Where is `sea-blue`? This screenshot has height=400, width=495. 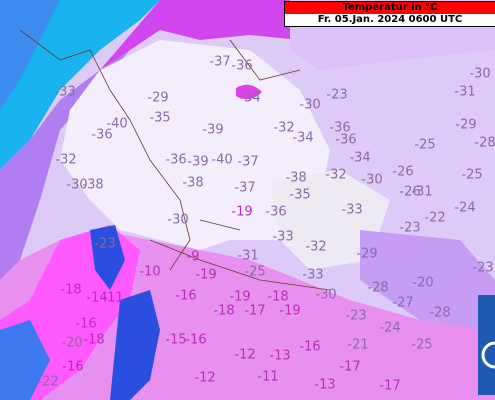
sea-blue is located at coordinates (30, 55).